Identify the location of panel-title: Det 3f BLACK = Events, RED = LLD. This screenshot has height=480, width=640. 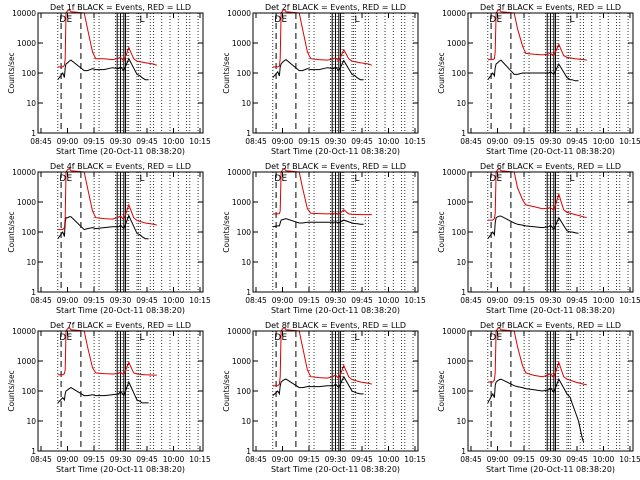
(550, 7).